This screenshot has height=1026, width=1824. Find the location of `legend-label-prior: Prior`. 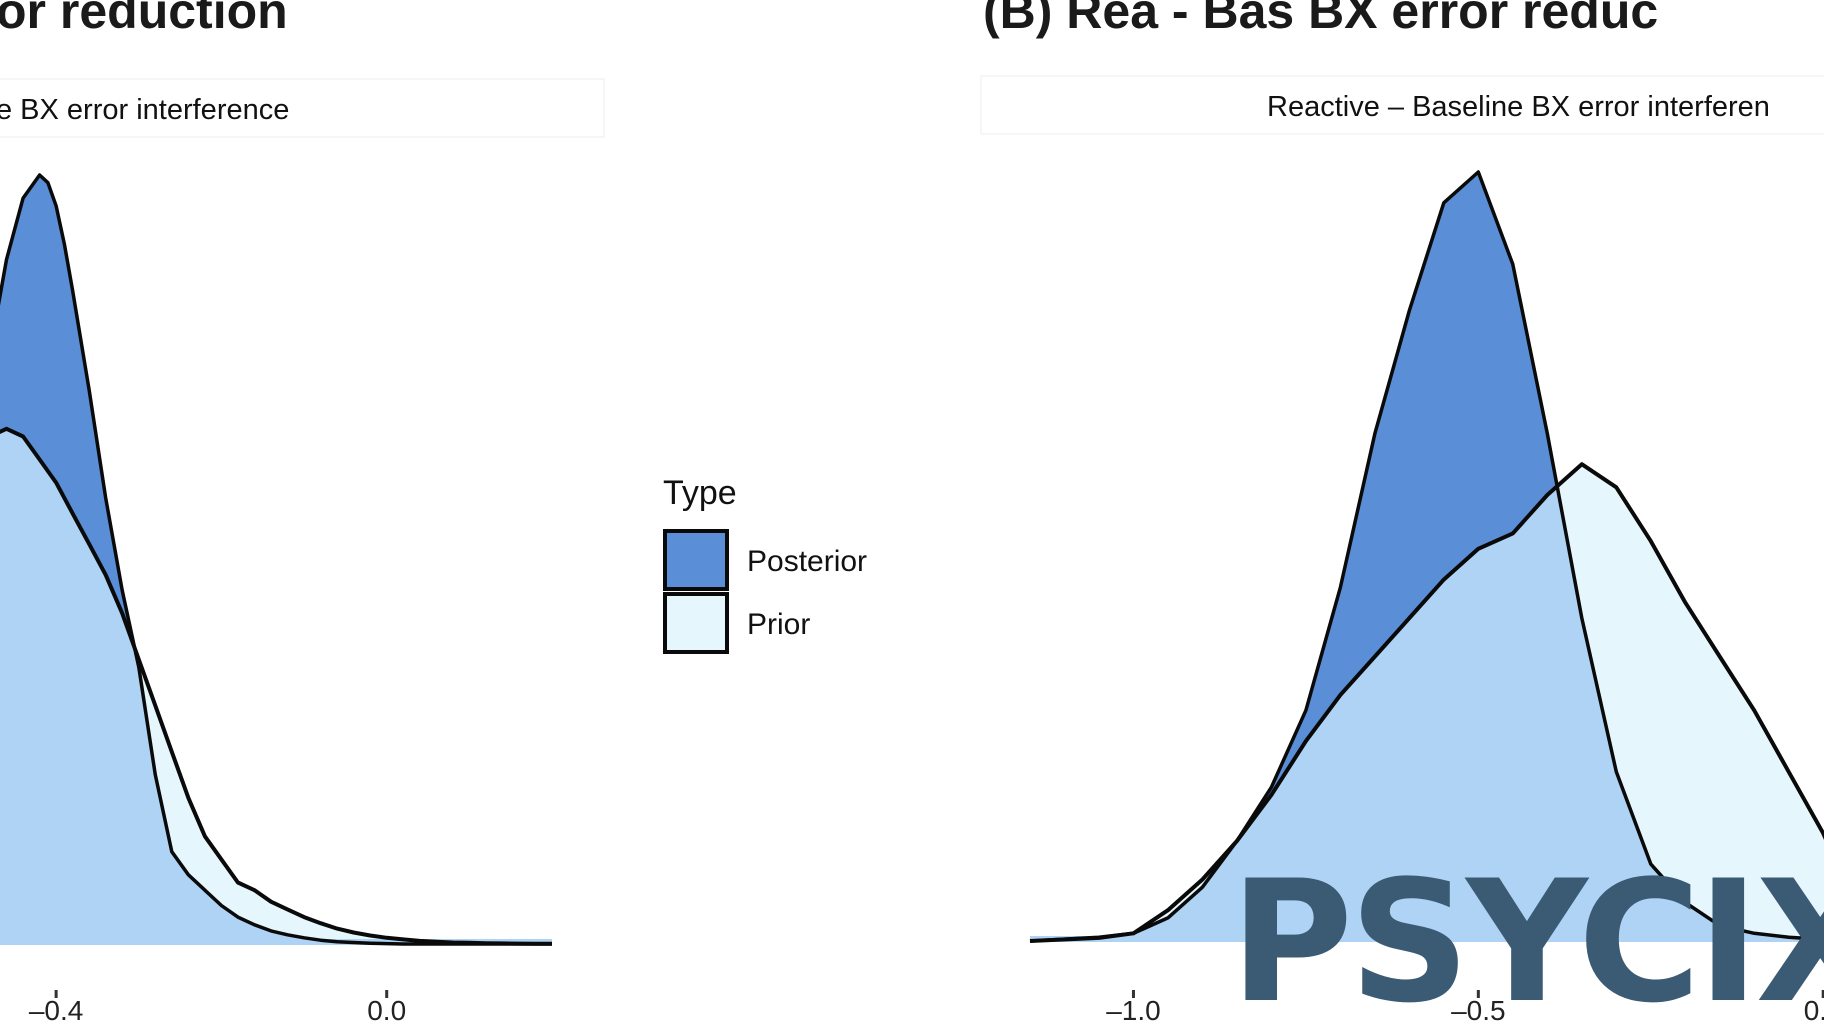

legend-label-prior: Prior is located at coordinates (778, 624).